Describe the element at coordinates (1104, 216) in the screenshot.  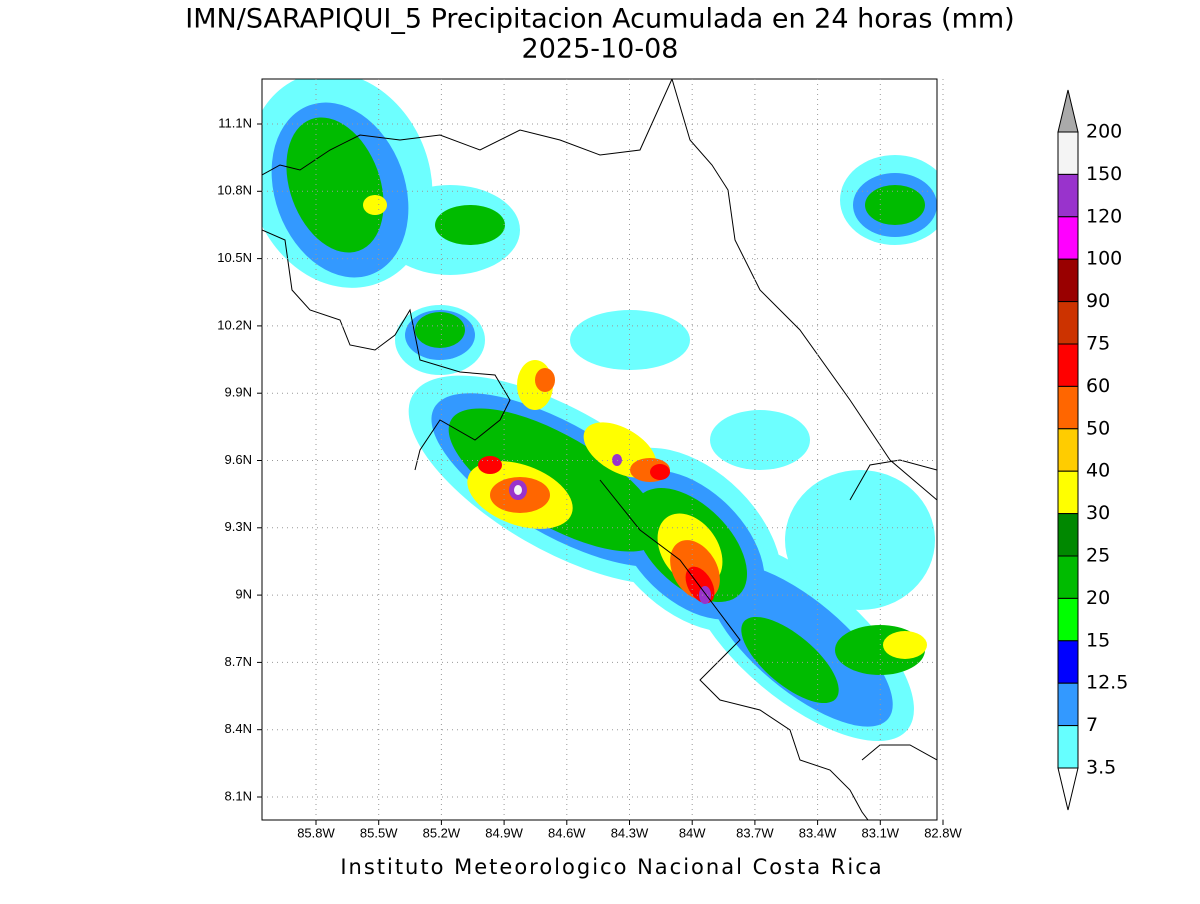
I see `colorbar-label: 120` at that location.